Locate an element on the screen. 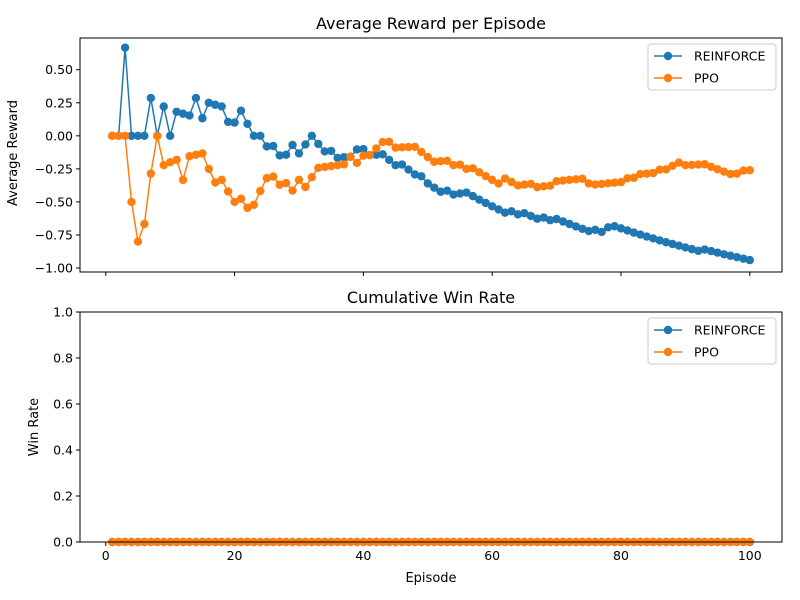 This screenshot has width=800, height=600. winrate-xtick-label: 40 is located at coordinates (363, 555).